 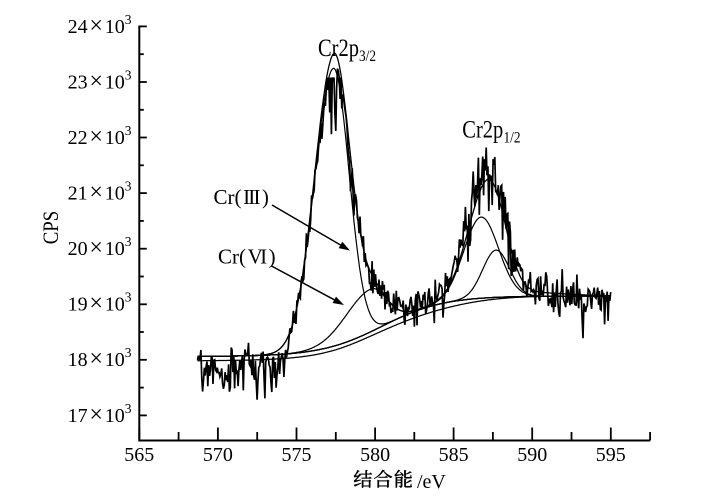 What do you see at coordinates (100, 414) in the screenshot?
I see `svg-text: 17×103` at bounding box center [100, 414].